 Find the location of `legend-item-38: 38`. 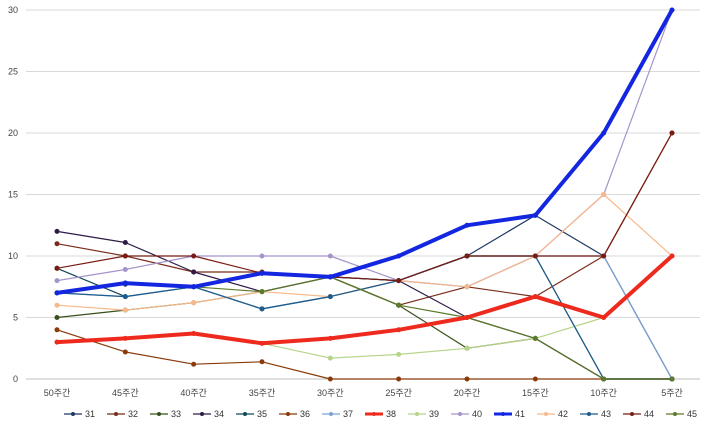

legend-item-38: 38 is located at coordinates (380, 414).